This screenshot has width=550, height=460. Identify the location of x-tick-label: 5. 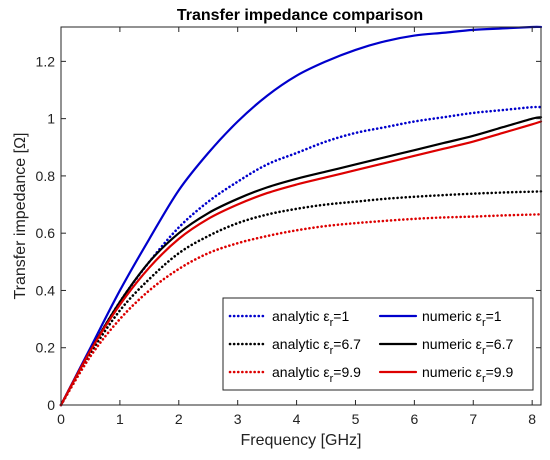
(356, 419).